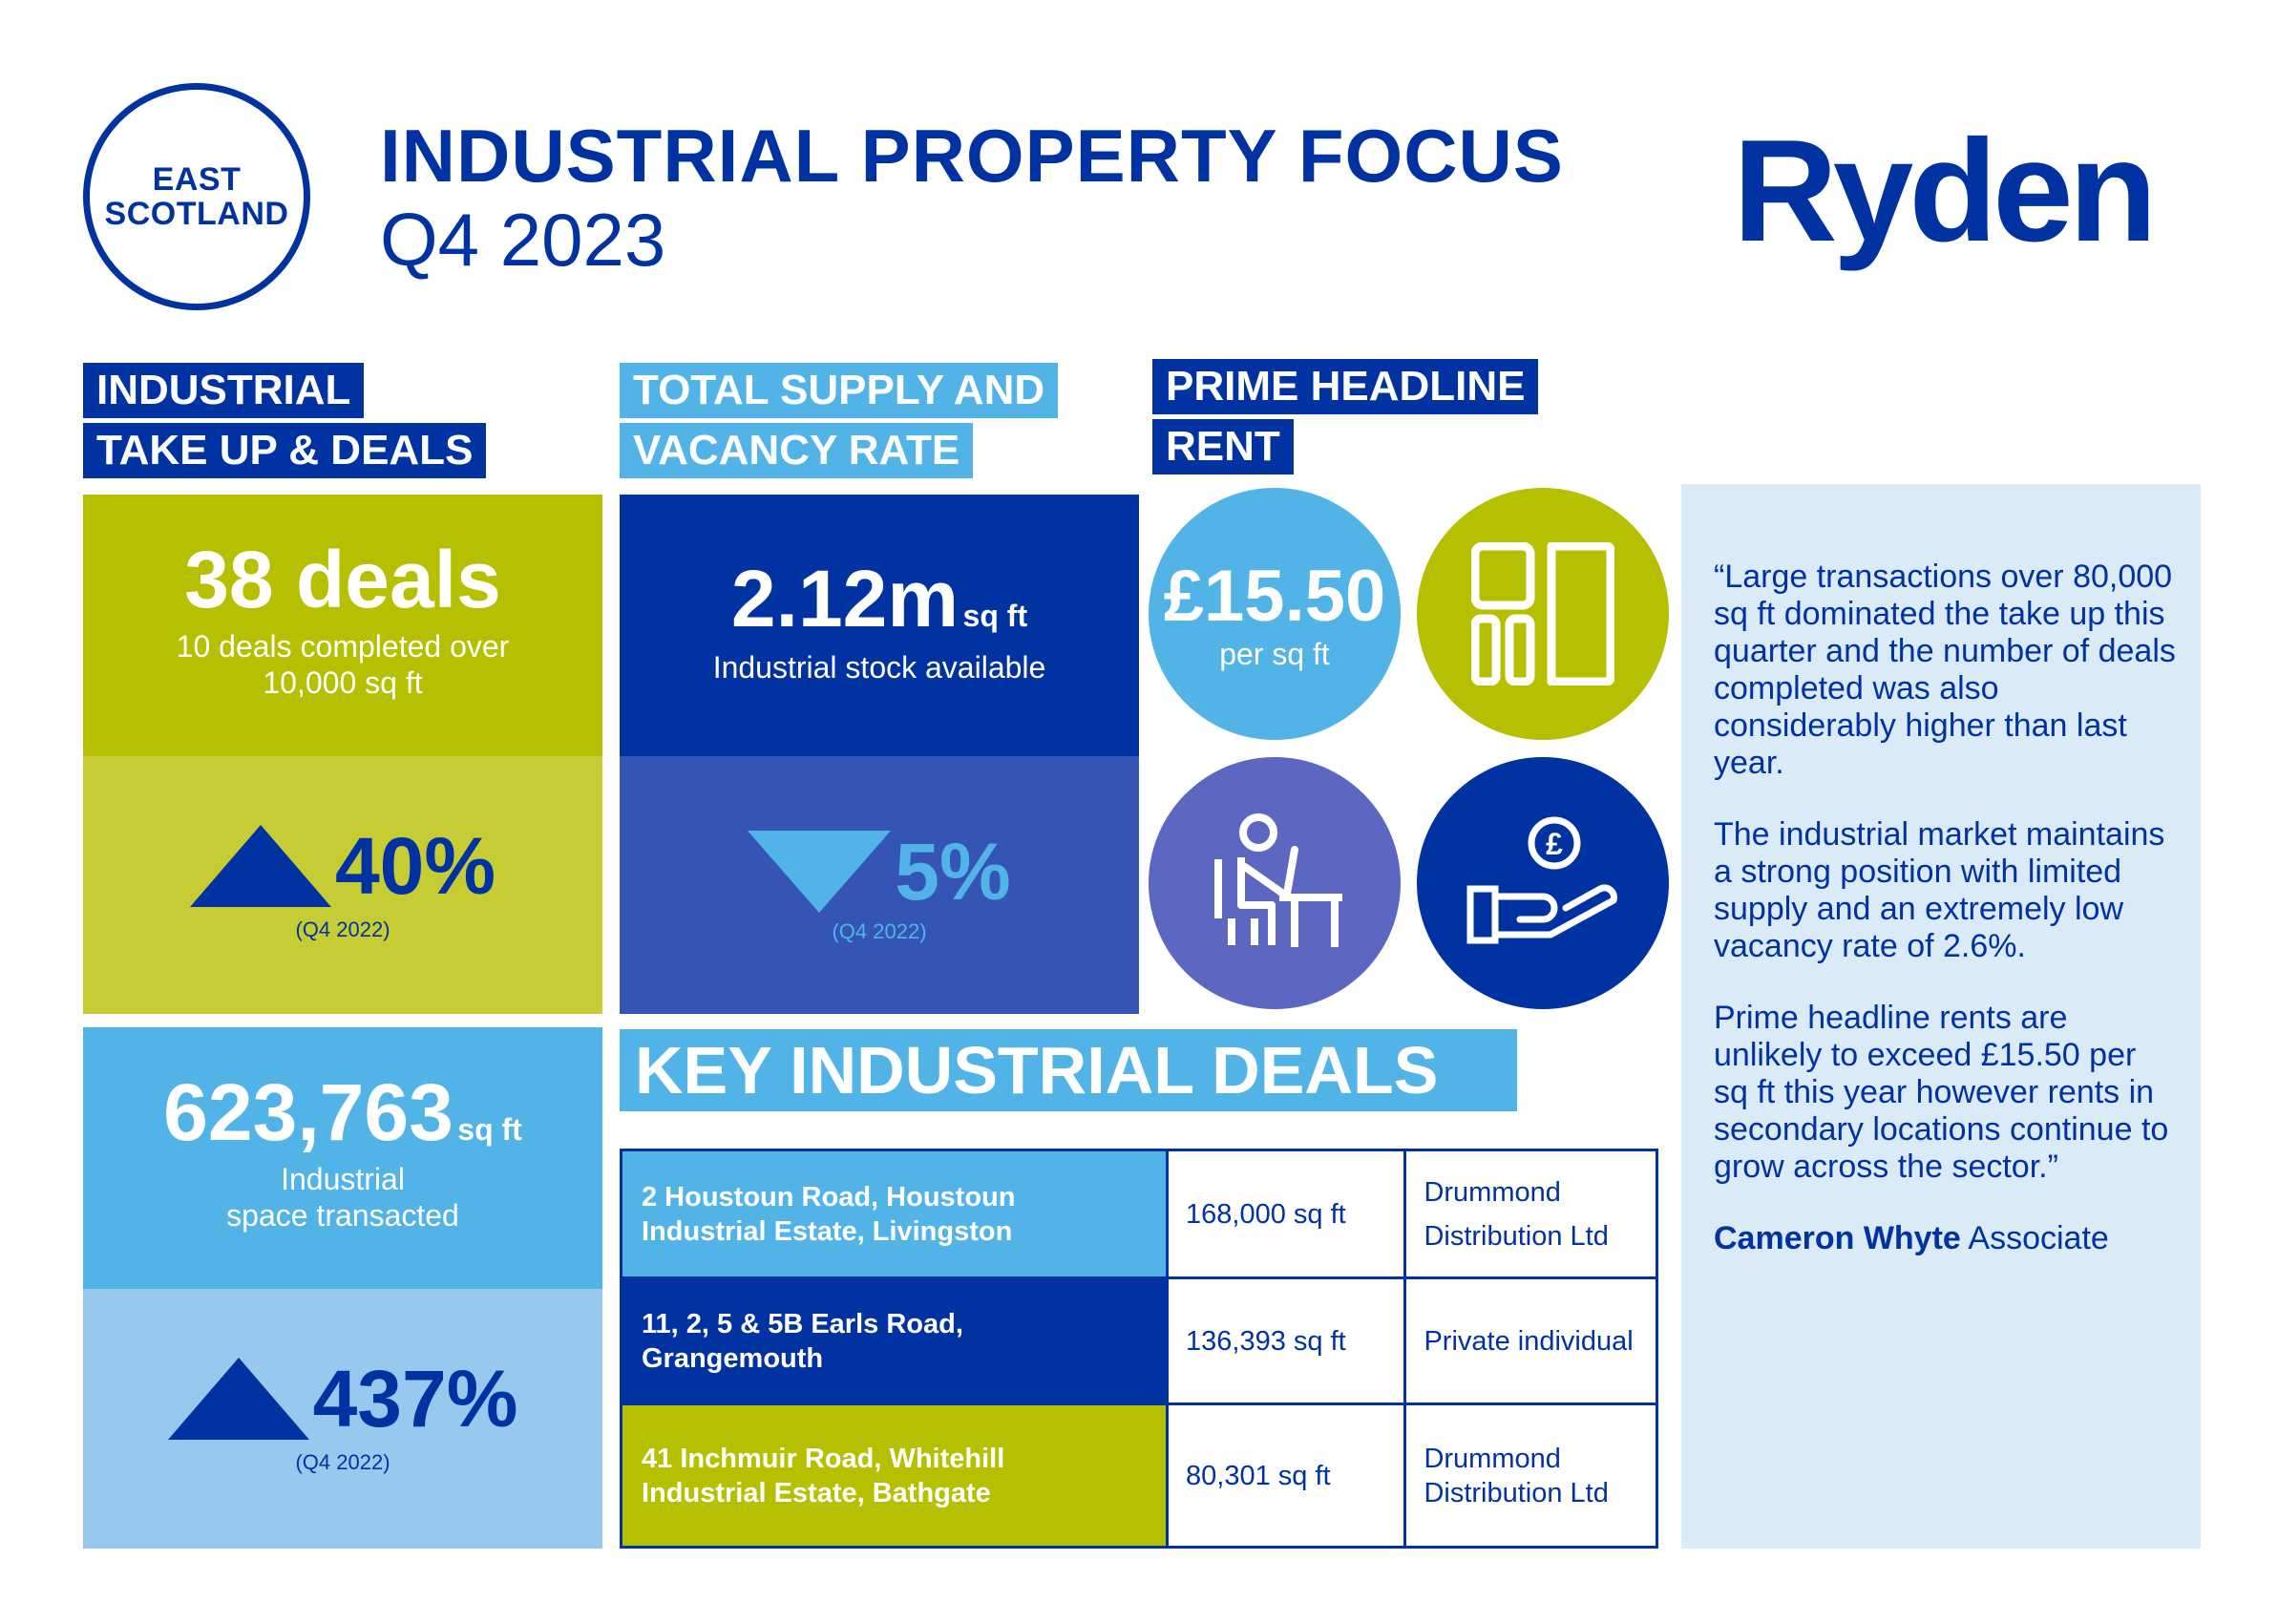  Describe the element at coordinates (1274, 654) in the screenshot. I see `rent-unit: per sq ft` at that location.